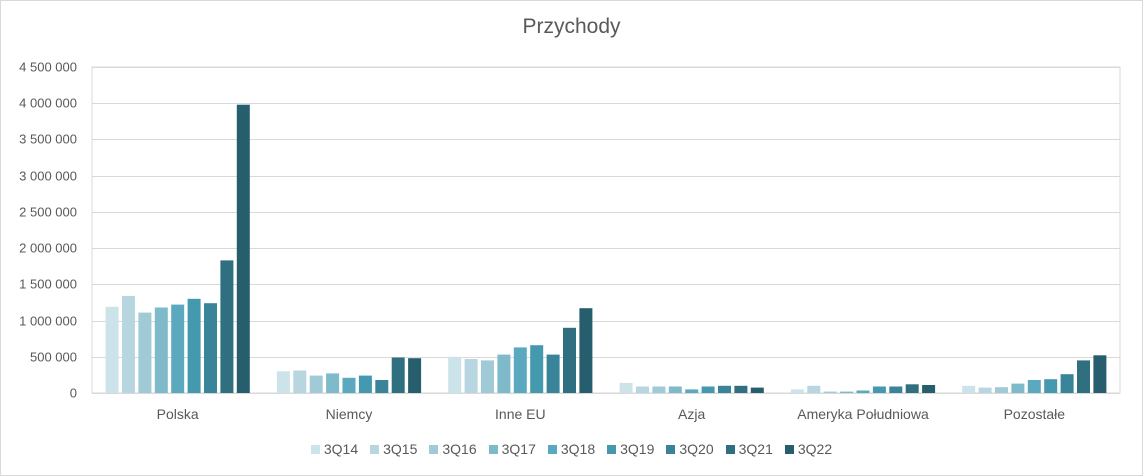 The height and width of the screenshot is (476, 1143). What do you see at coordinates (48, 139) in the screenshot?
I see `y-tick-label: 3 500 000` at bounding box center [48, 139].